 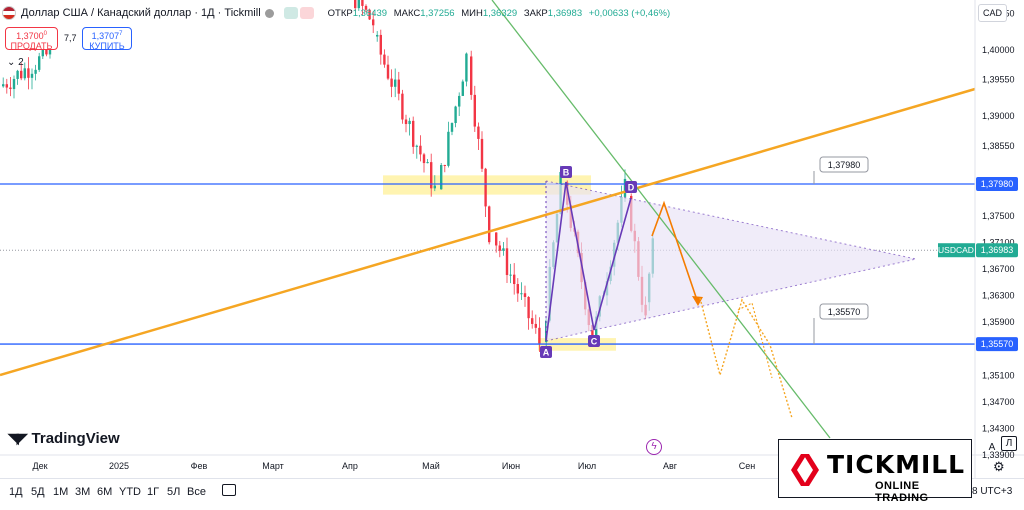 What do you see at coordinates (472, 13) in the screenshot?
I see `low-label: МИН` at bounding box center [472, 13].